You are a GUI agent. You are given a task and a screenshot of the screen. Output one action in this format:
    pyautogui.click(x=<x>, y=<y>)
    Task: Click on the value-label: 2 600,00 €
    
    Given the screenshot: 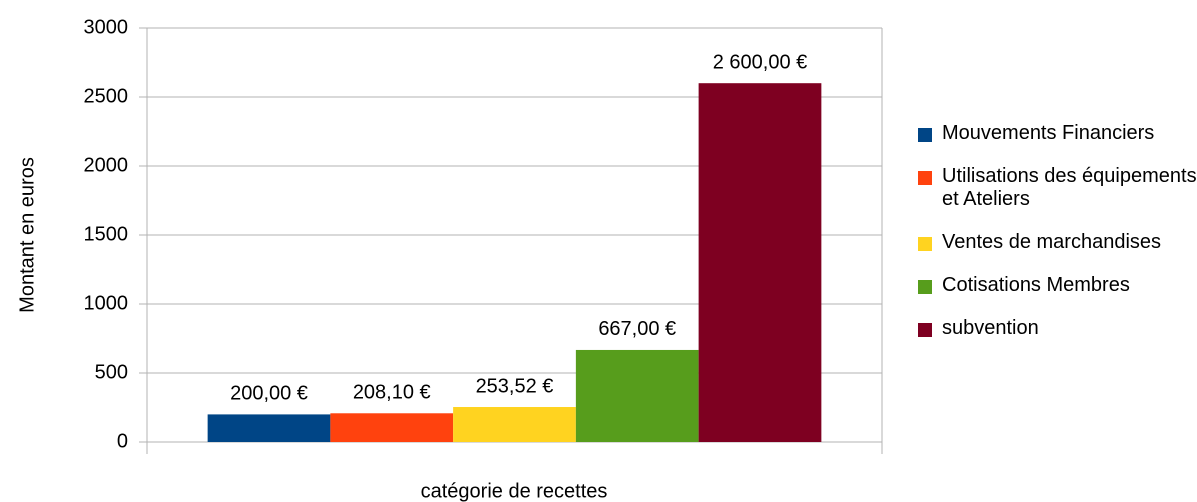 What is the action you would take?
    pyautogui.click(x=760, y=62)
    